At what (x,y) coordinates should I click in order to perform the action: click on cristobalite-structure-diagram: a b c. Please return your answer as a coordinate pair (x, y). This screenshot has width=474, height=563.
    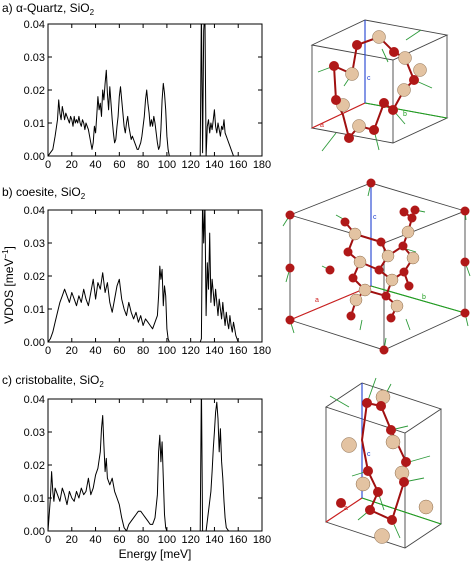
    Looking at the image, I should click on (383, 463).